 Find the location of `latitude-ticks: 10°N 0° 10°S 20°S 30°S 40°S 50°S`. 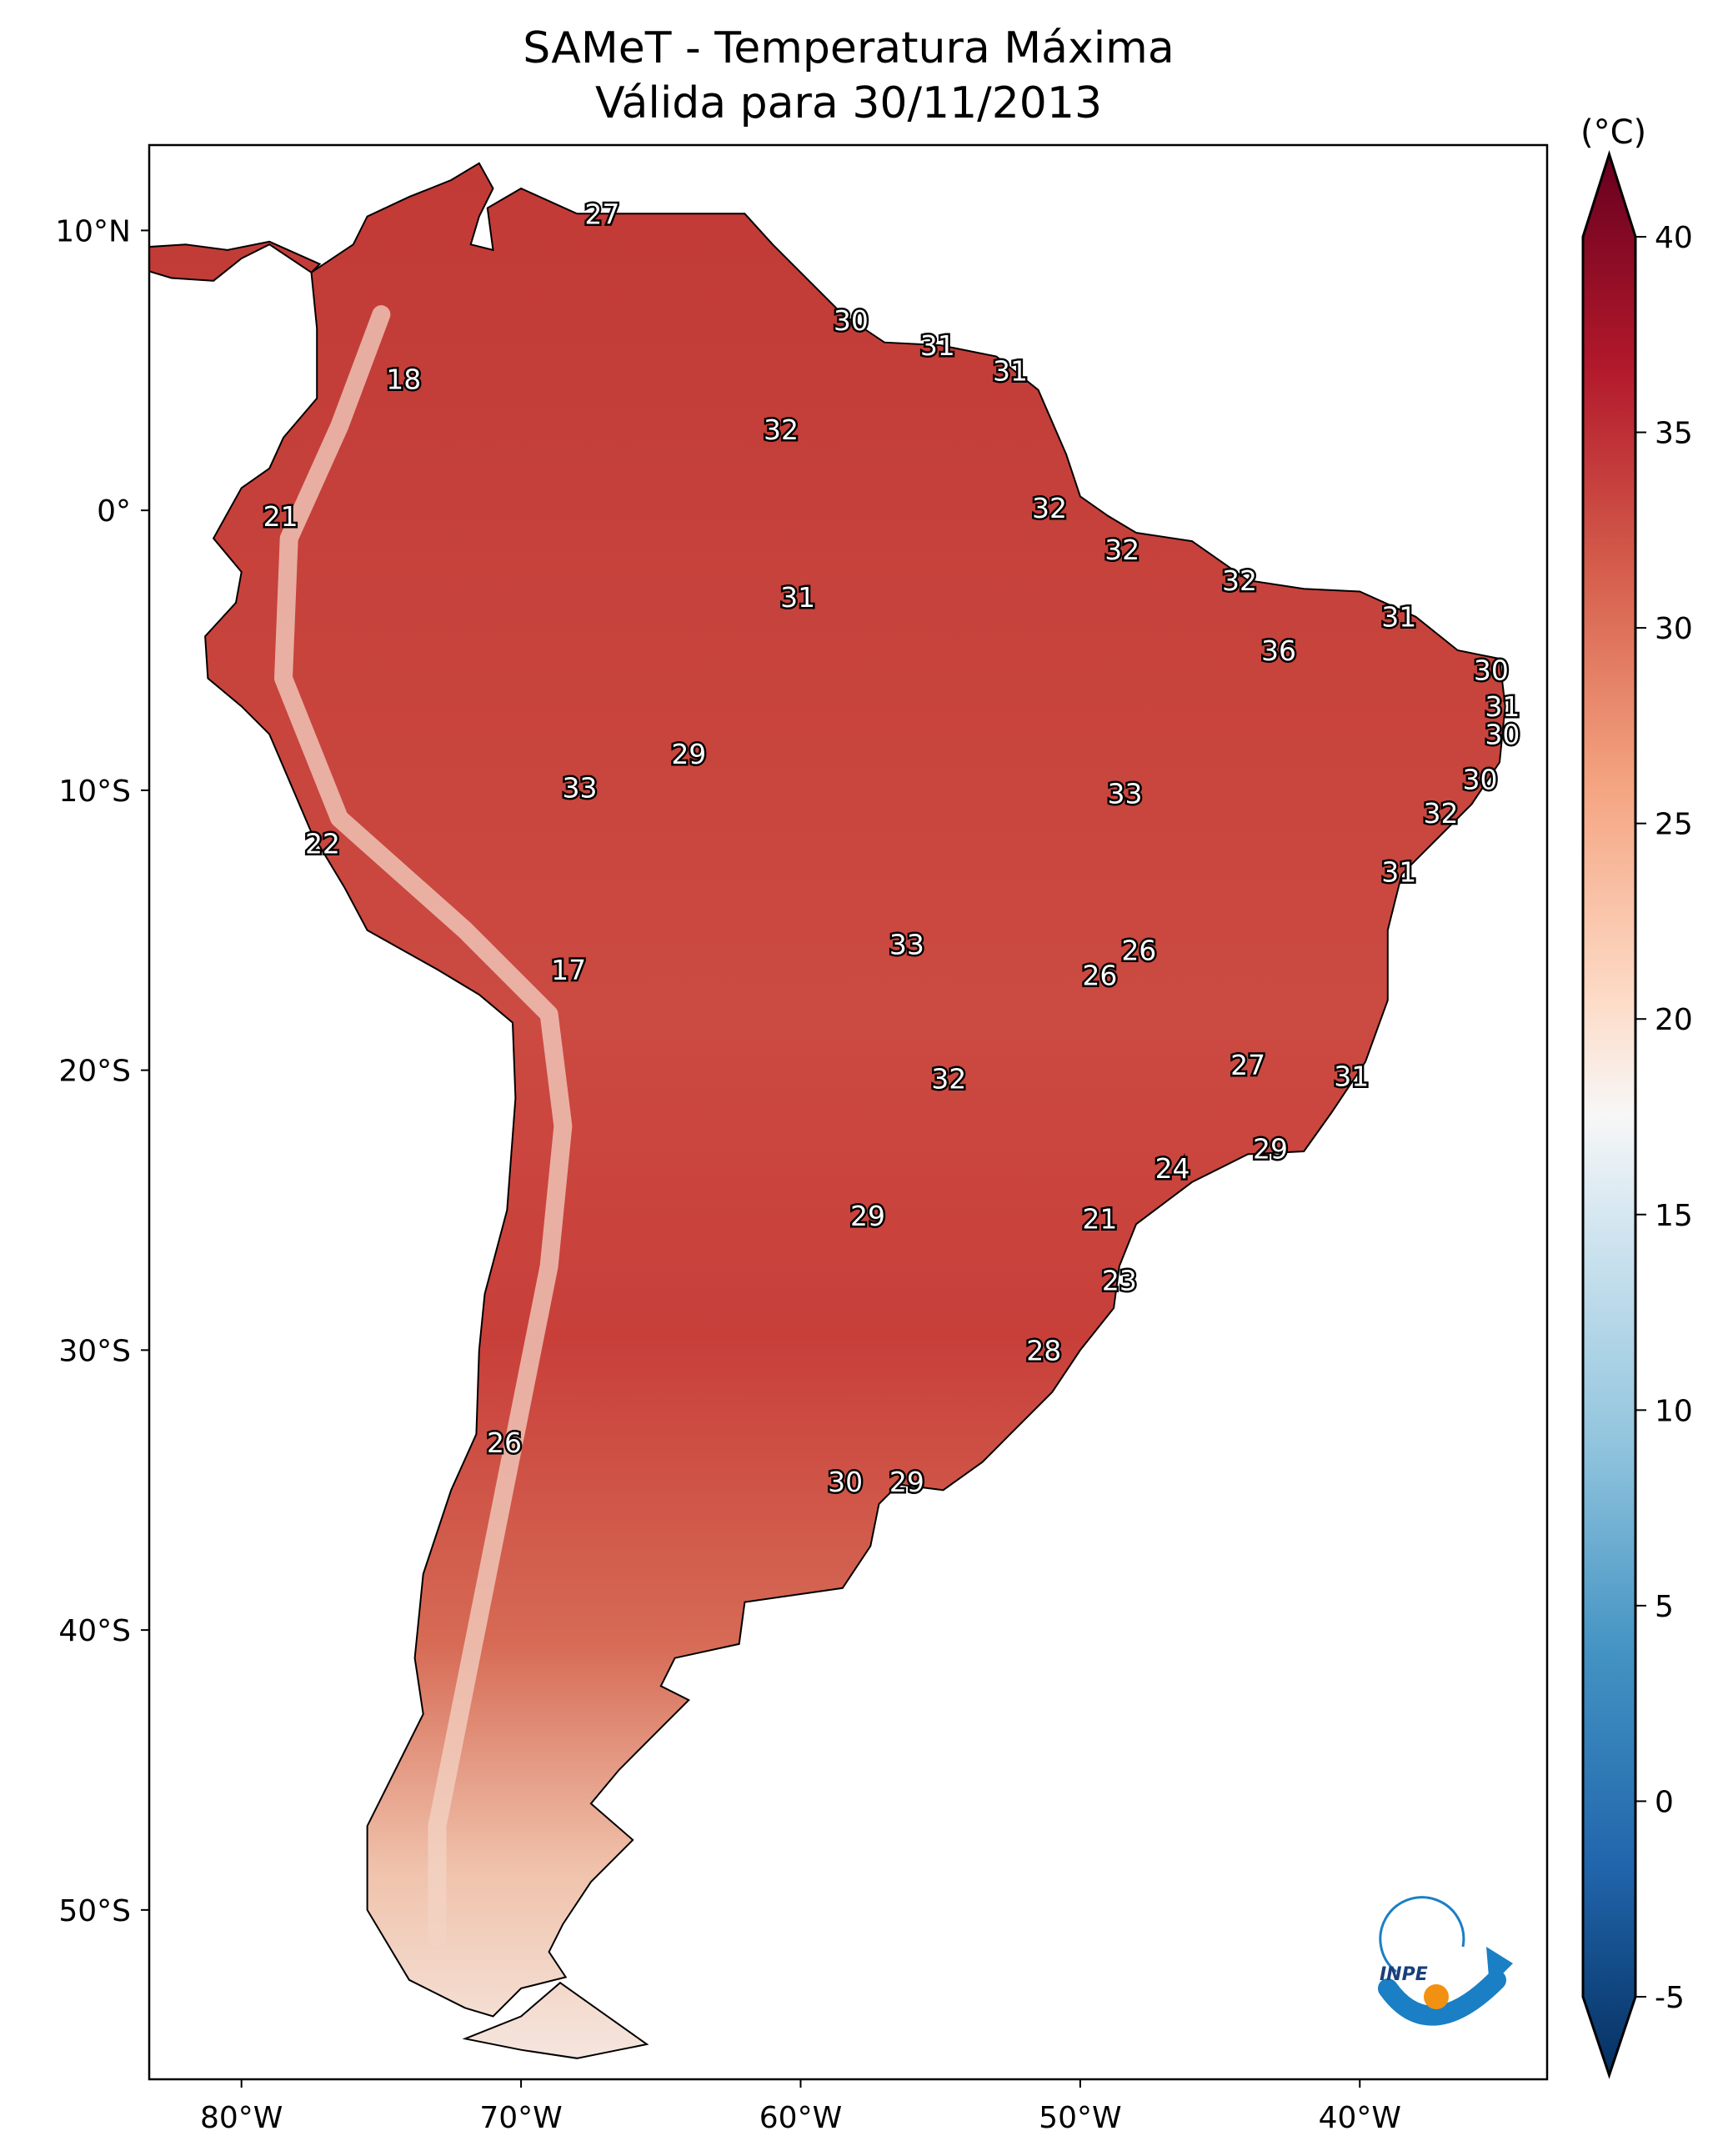

latitude-ticks: 10°N 0° 10°S 20°S 30°S 40°S 50°S is located at coordinates (102, 1071).